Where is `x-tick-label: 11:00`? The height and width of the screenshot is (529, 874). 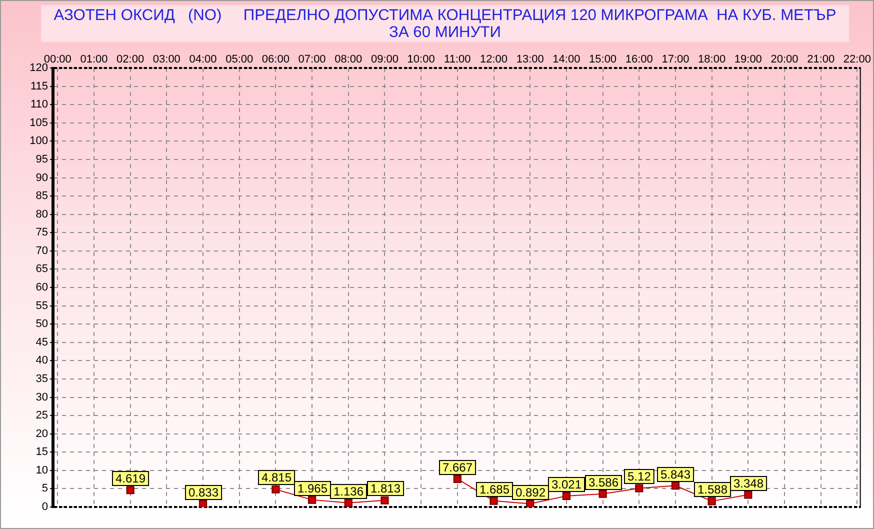
x-tick-label: 11:00 is located at coordinates (457, 59).